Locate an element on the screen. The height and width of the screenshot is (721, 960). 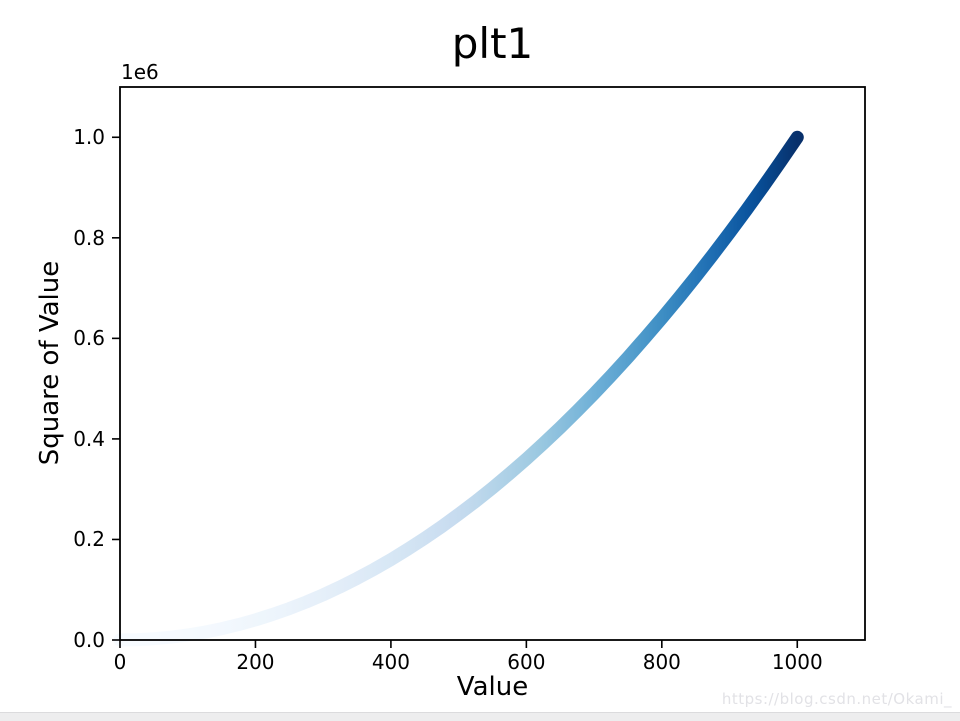
y-axis-offset-text: 1e6 is located at coordinates (140, 72).